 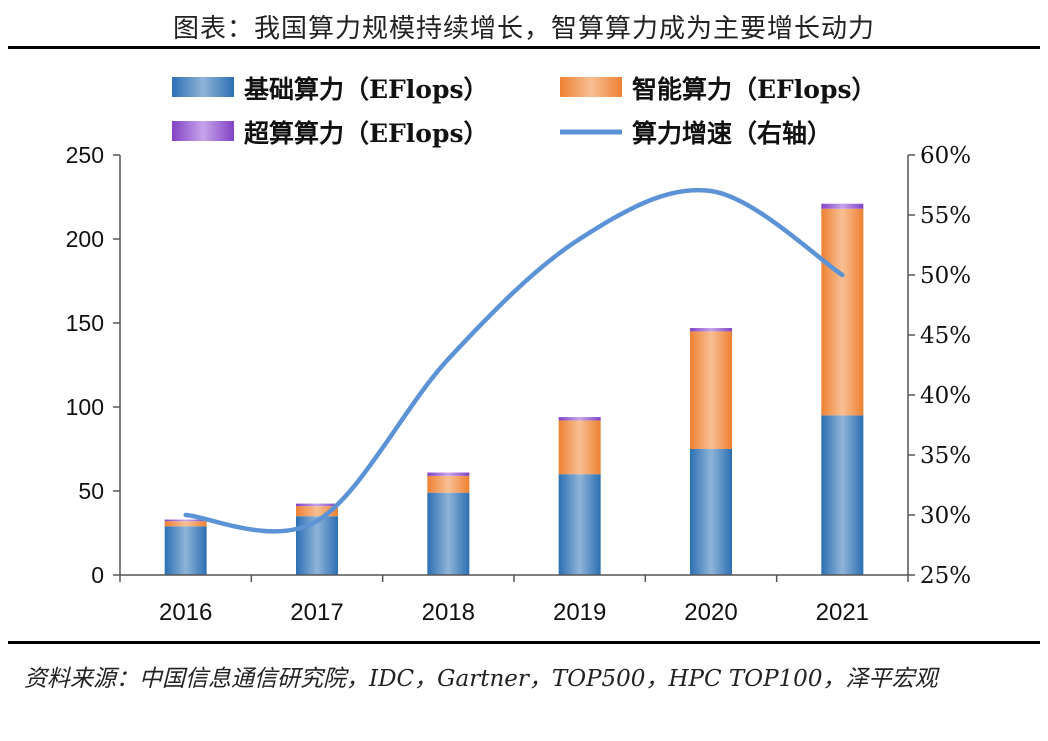 I want to click on left-tick-label: 200, so click(x=85, y=239).